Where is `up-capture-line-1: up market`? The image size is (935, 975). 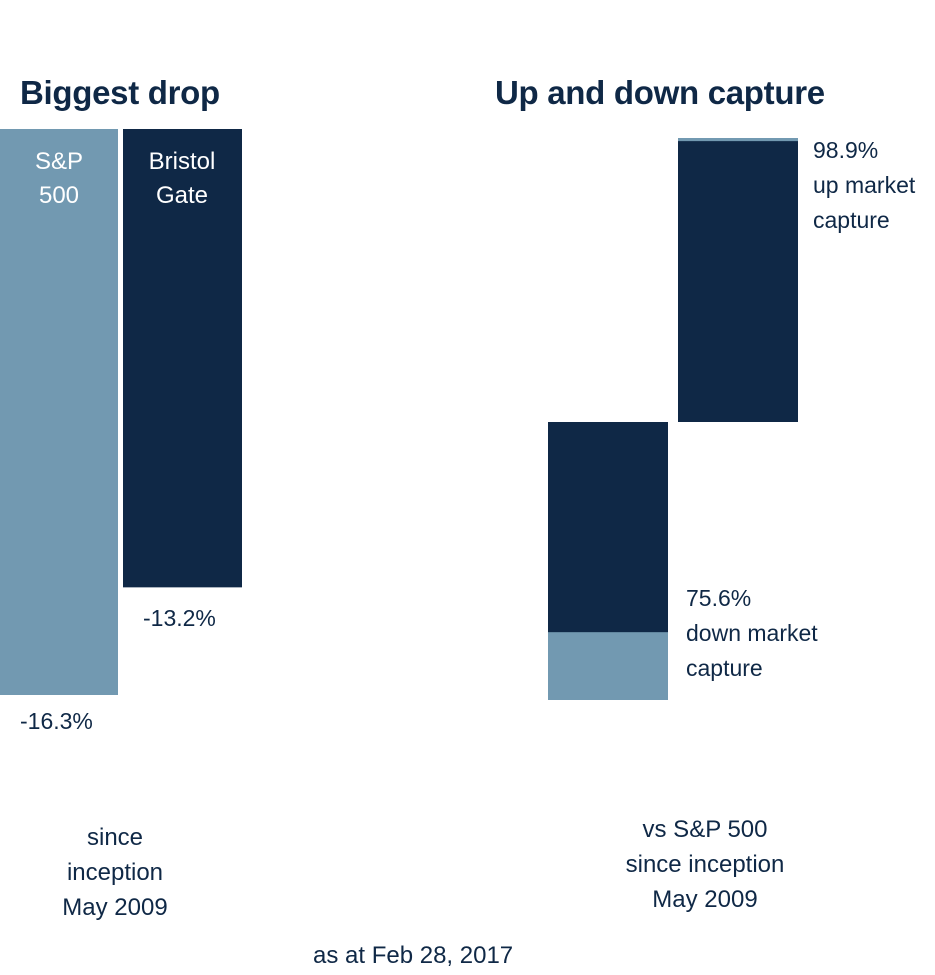
up-capture-line-1: up market is located at coordinates (864, 185).